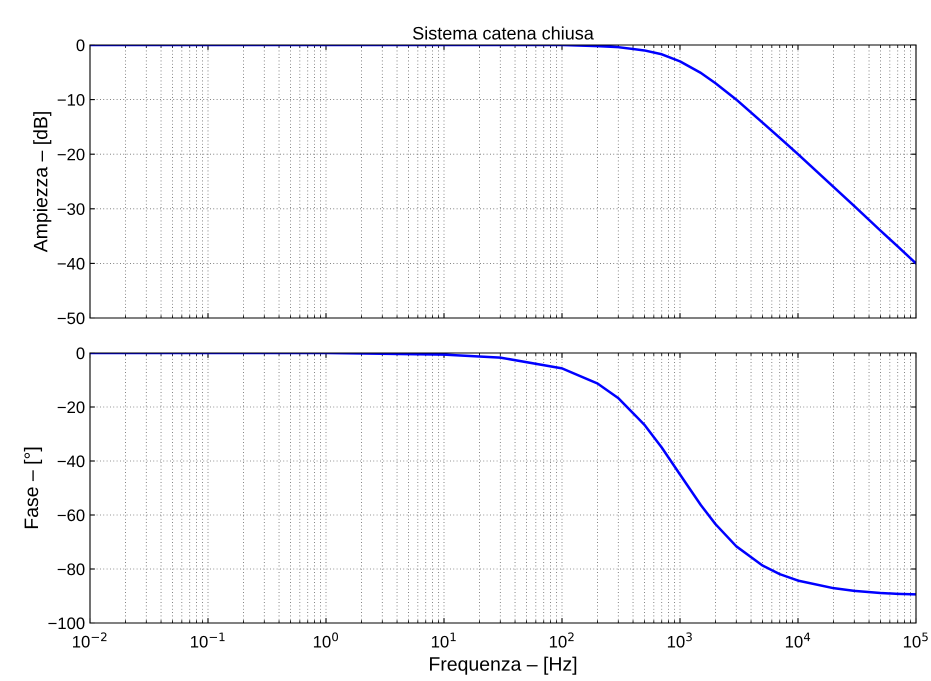 Image resolution: width=931 pixels, height=681 pixels. What do you see at coordinates (562, 640) in the screenshot?
I see `x-tick-label: 10$^{2}$` at bounding box center [562, 640].